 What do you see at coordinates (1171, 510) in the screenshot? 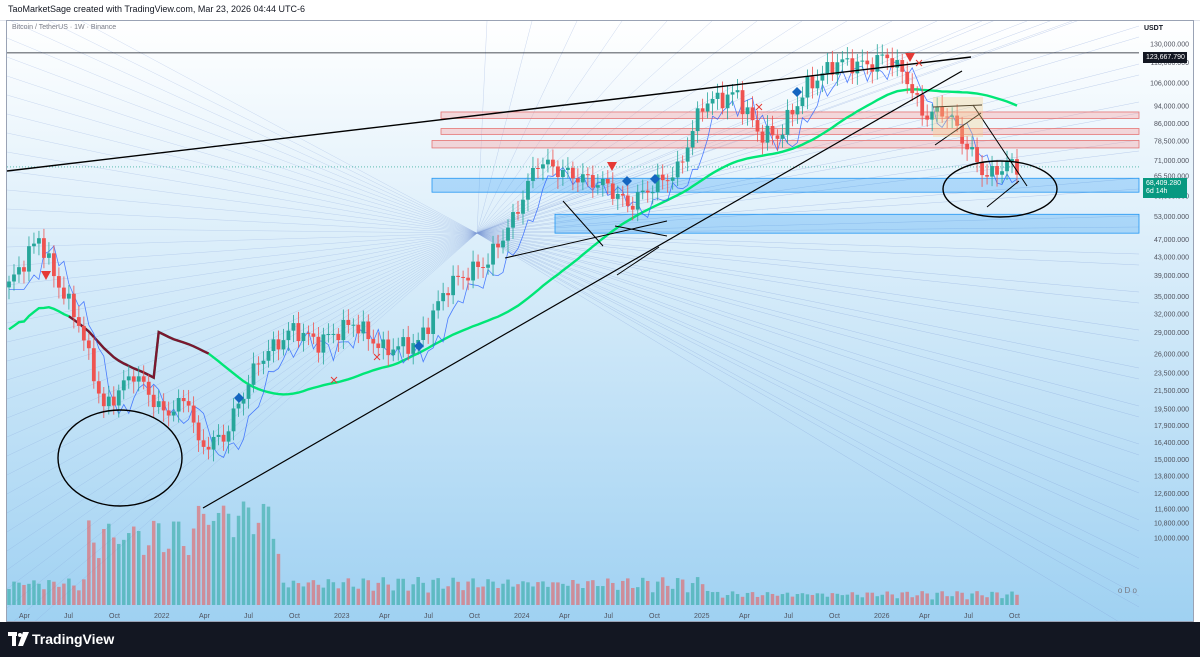
I see `y-axis-tick-label: 11,600.000` at bounding box center [1171, 510].